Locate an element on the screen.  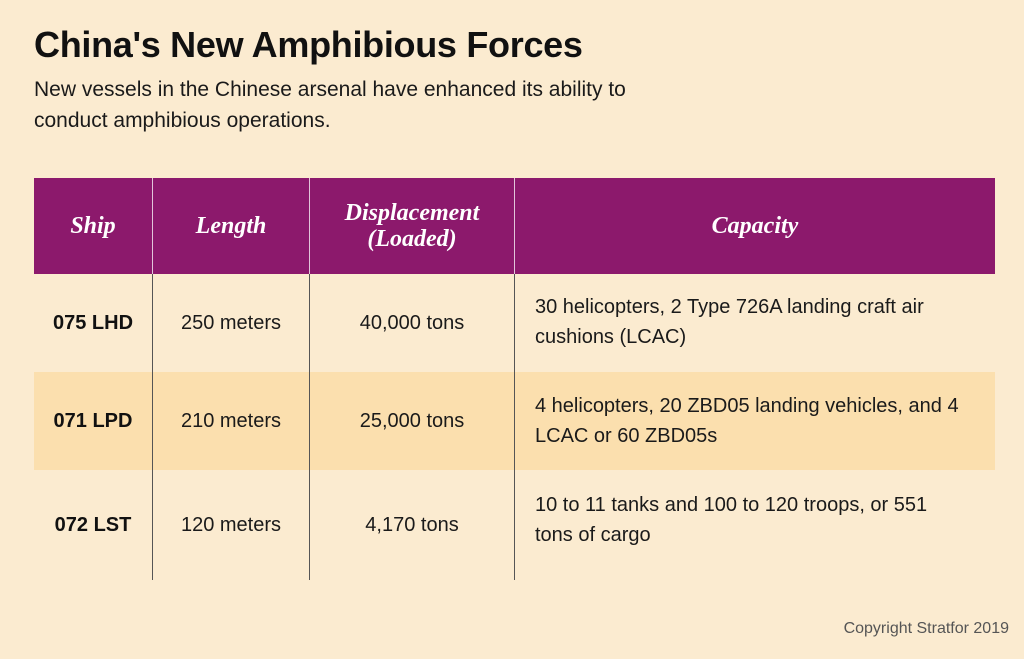
length-value: 120 meters is located at coordinates (231, 524).